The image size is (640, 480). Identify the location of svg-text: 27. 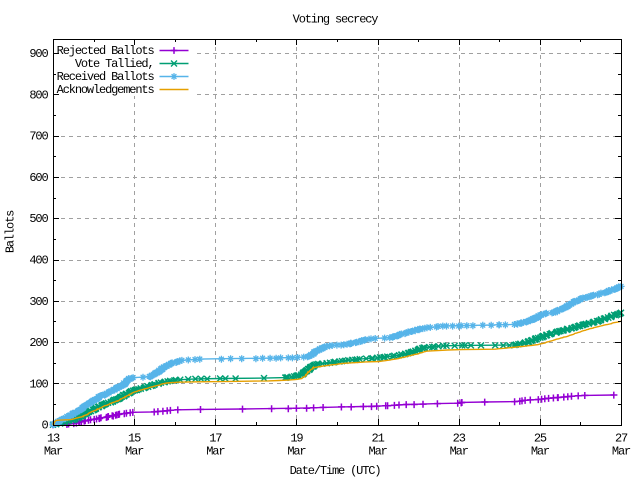
(621, 439).